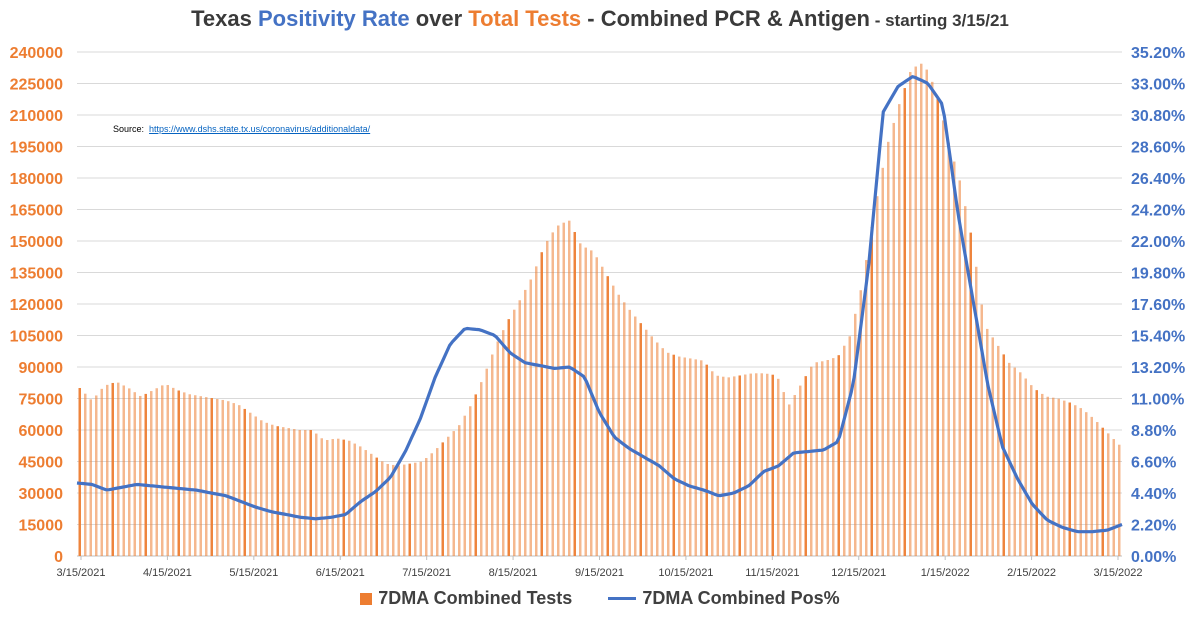  Describe the element at coordinates (1157, 400) in the screenshot. I see `right-tick-label: 11.00%` at that location.